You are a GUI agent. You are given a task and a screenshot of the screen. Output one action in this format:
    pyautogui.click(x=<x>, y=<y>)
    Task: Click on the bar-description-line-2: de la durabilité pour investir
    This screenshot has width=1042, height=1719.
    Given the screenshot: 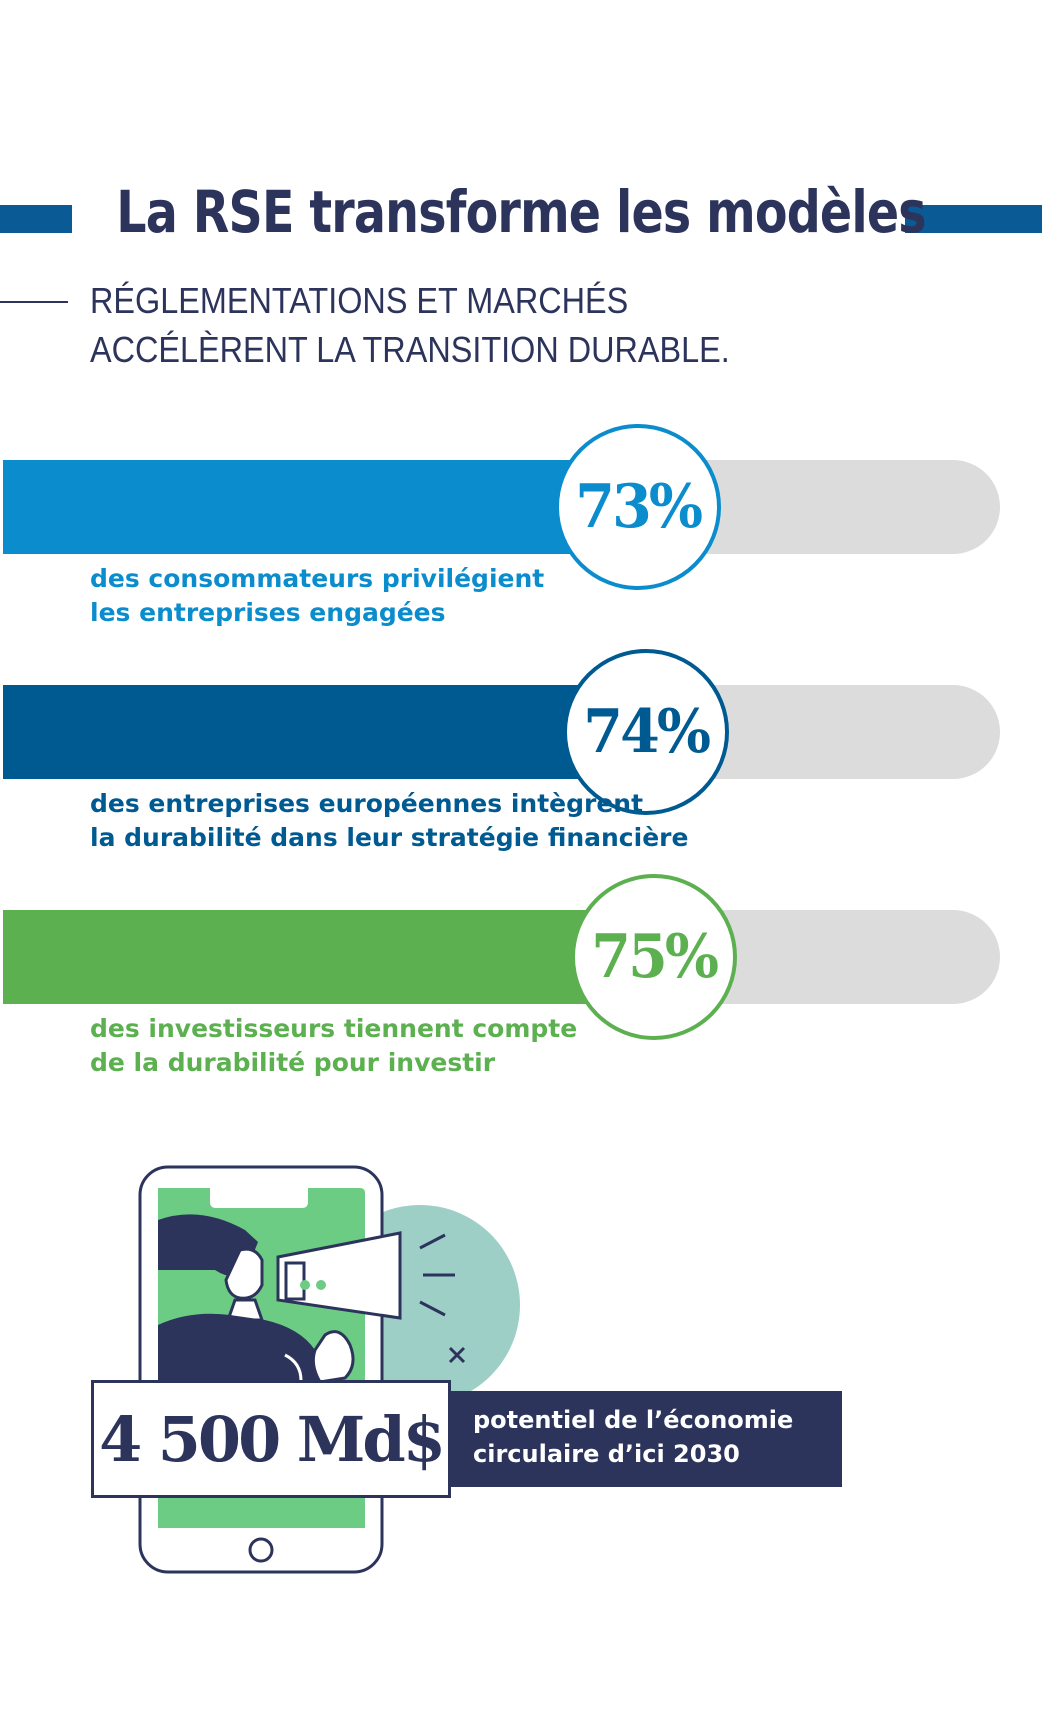 What is the action you would take?
    pyautogui.click(x=293, y=1062)
    